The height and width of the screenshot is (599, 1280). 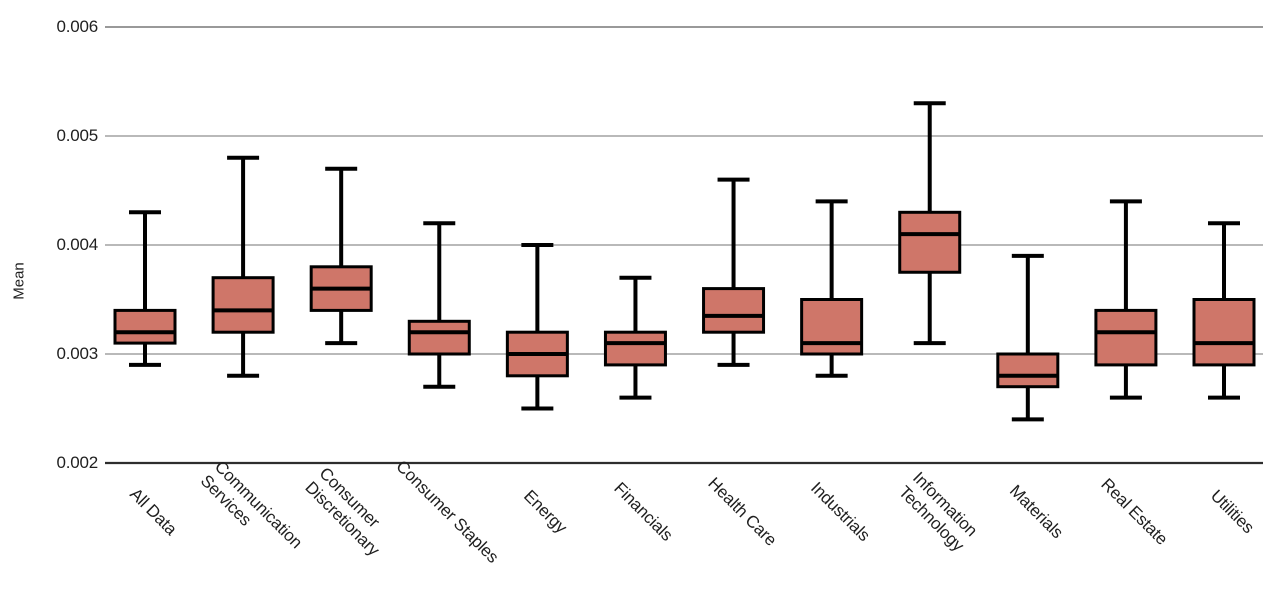 What do you see at coordinates (19, 281) in the screenshot?
I see `y-axis-label: Mean` at bounding box center [19, 281].